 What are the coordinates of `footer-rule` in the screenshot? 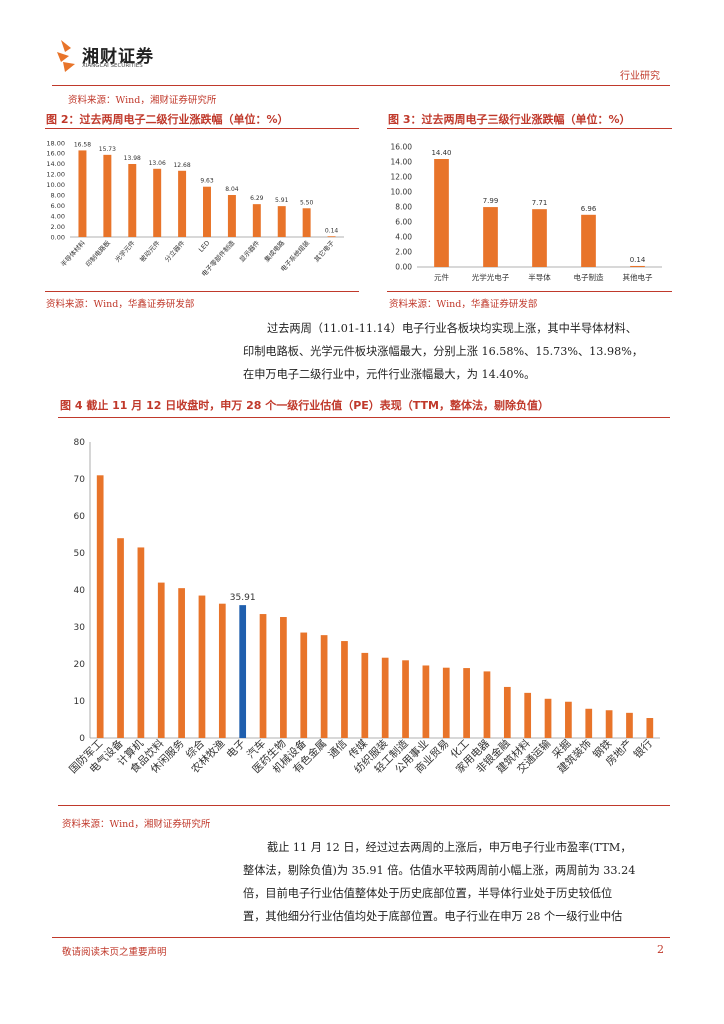 It's located at (361, 937).